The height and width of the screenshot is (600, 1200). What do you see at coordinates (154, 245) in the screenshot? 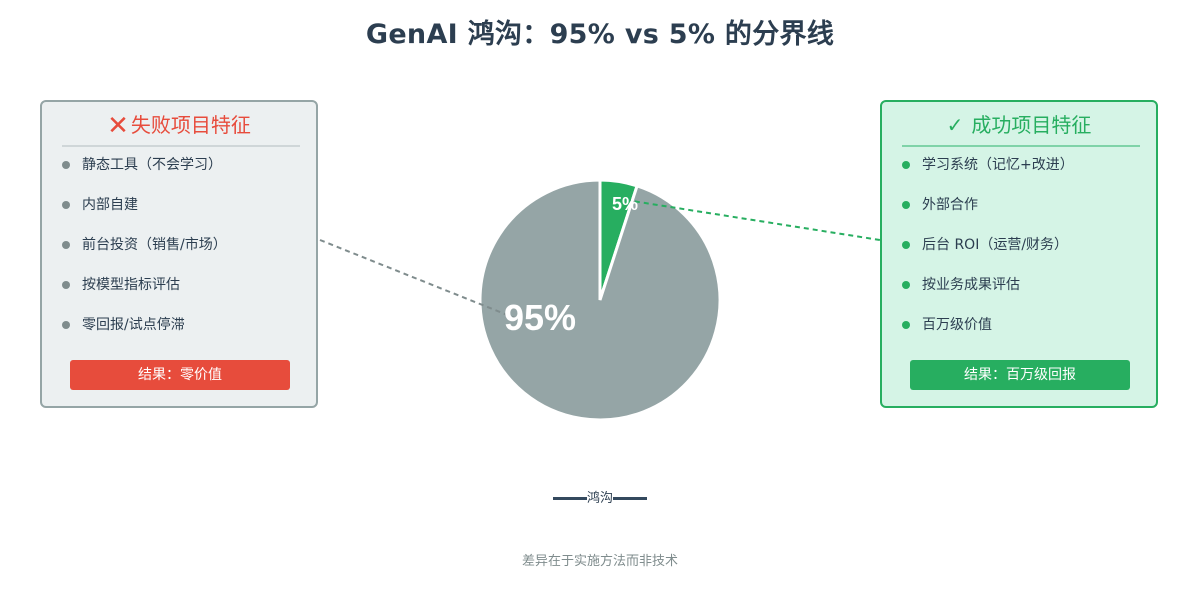
I see `failure-item-label: 前台投资（销售/市场）` at bounding box center [154, 245].